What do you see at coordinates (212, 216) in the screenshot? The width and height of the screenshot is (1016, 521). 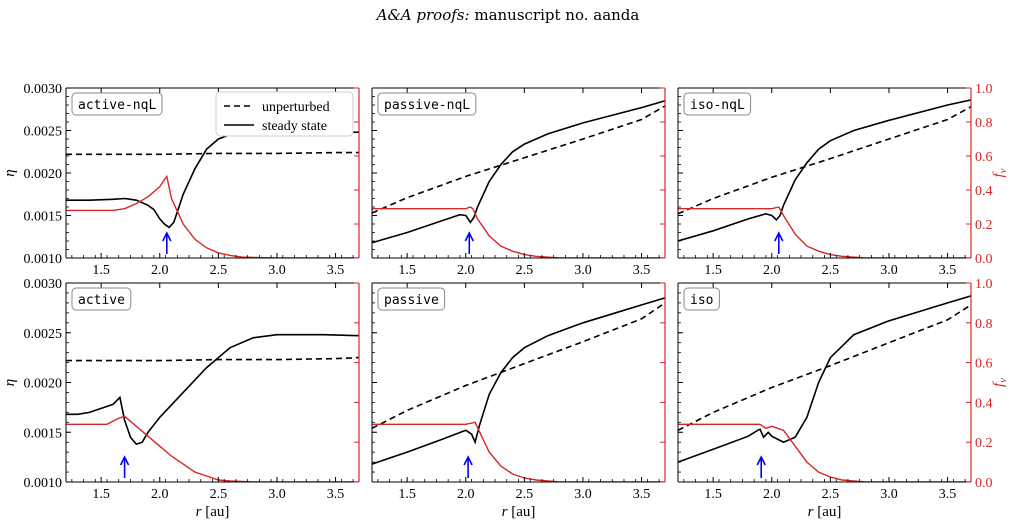 I see `panel-active-nqL-fv-line` at bounding box center [212, 216].